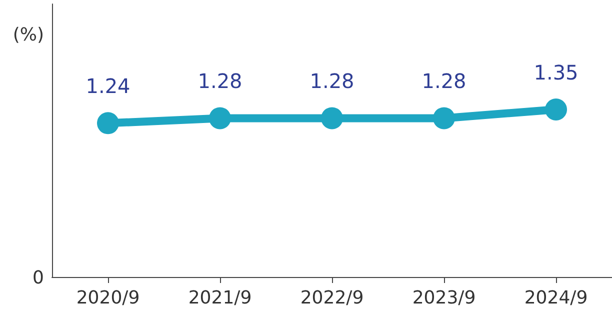 Image resolution: width=612 pixels, height=324 pixels. What do you see at coordinates (556, 298) in the screenshot?
I see `x-tick-label: 2024/9` at bounding box center [556, 298].